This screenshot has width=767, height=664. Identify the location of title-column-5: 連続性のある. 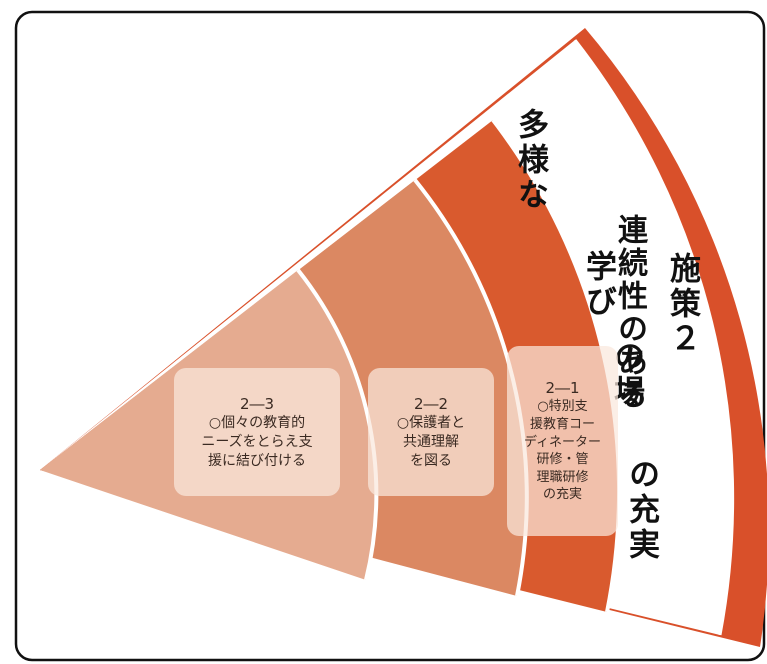
(629, 313).